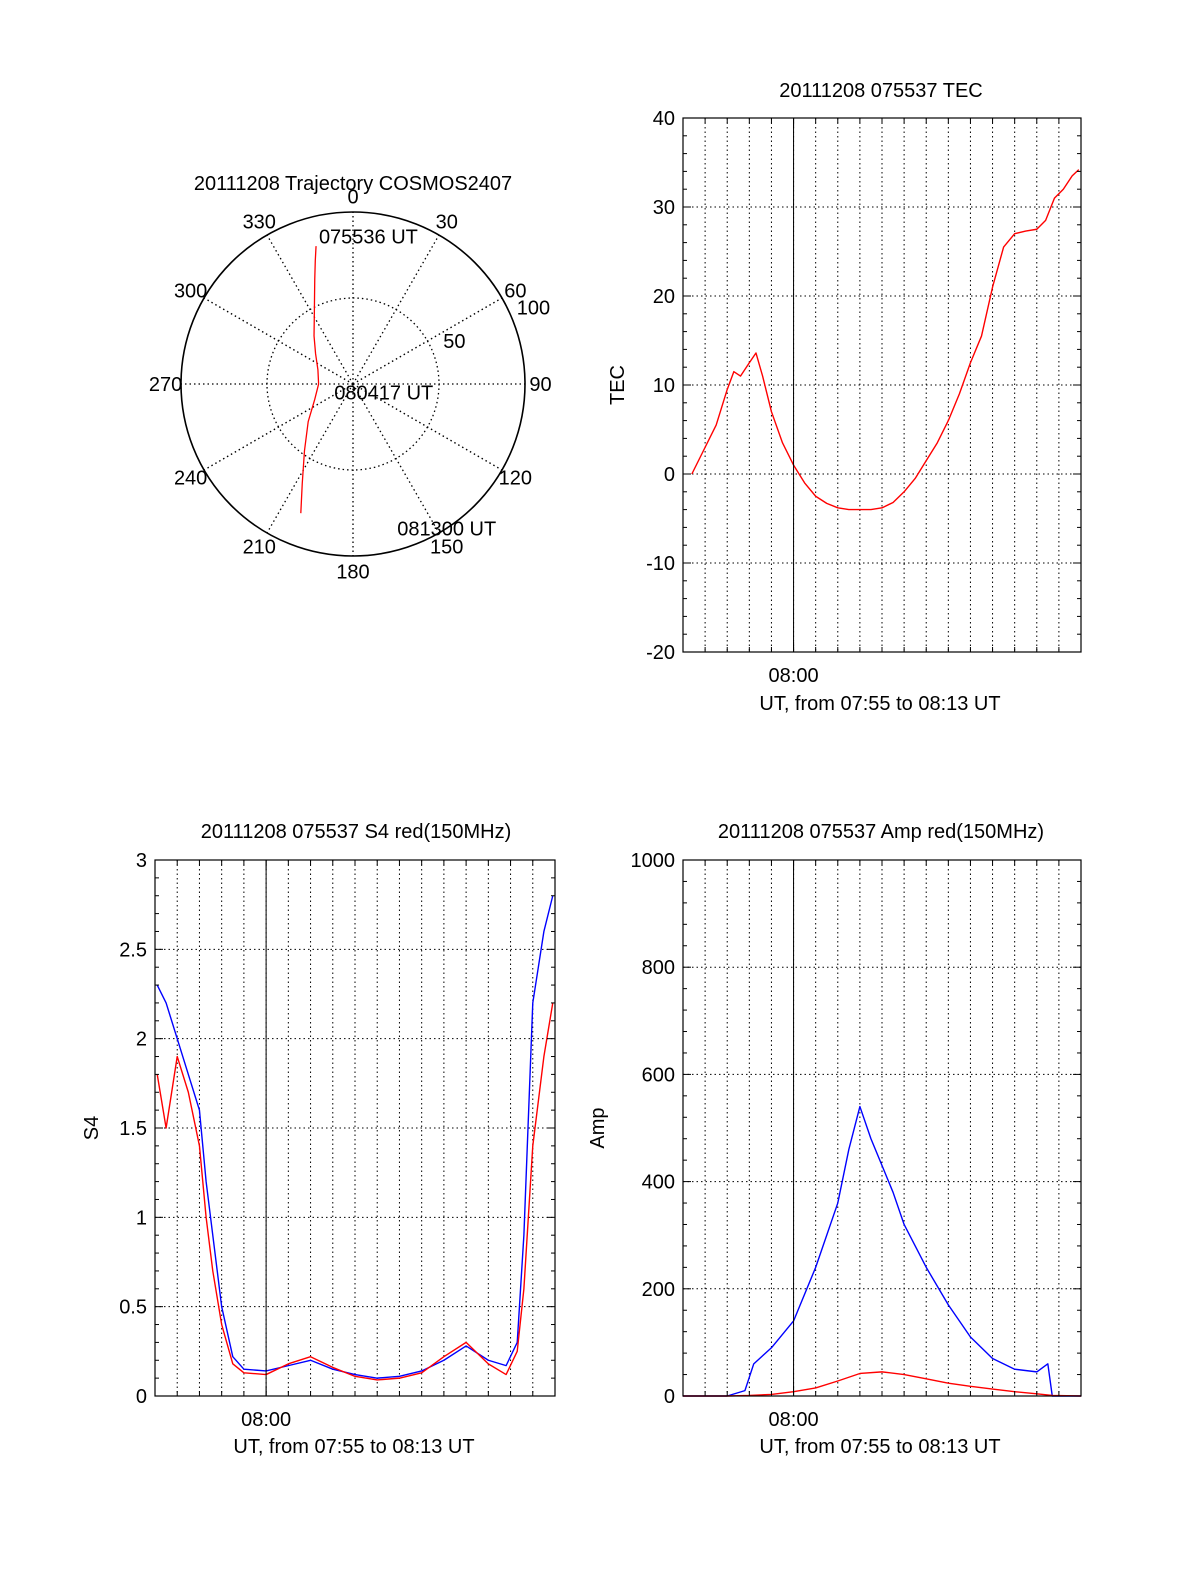 Image resolution: width=1200 pixels, height=1575 pixels. Describe the element at coordinates (141, 1218) in the screenshot. I see `s4-y-tick-label: 1` at that location.